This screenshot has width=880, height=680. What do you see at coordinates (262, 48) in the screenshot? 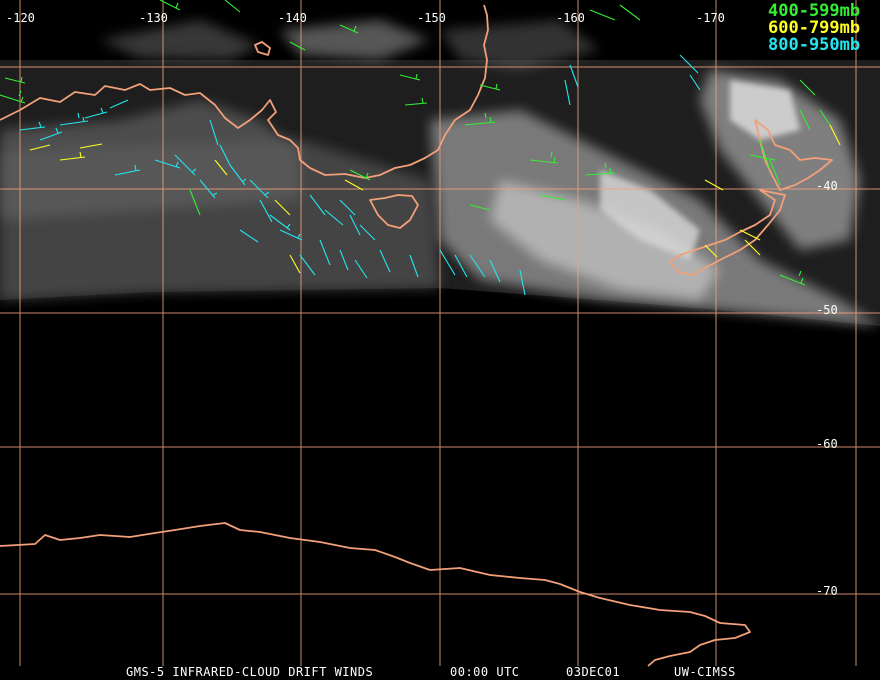
I see `small-island` at bounding box center [262, 48].